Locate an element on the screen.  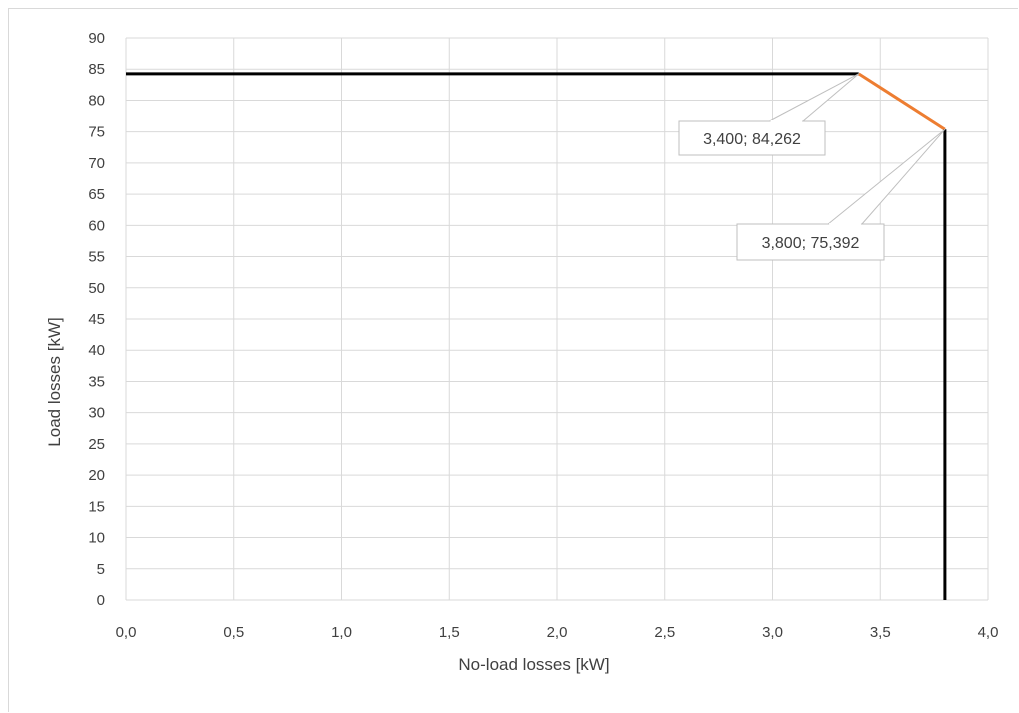
y-tick-label: 25 is located at coordinates (96, 444).